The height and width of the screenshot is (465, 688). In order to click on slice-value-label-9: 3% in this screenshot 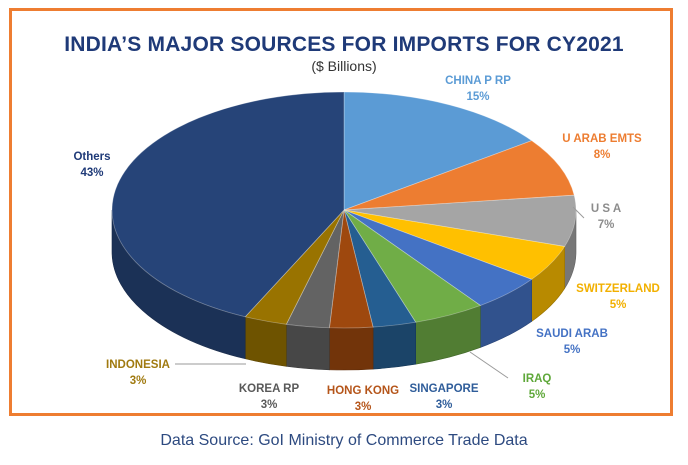, I will do `click(138, 381)`.